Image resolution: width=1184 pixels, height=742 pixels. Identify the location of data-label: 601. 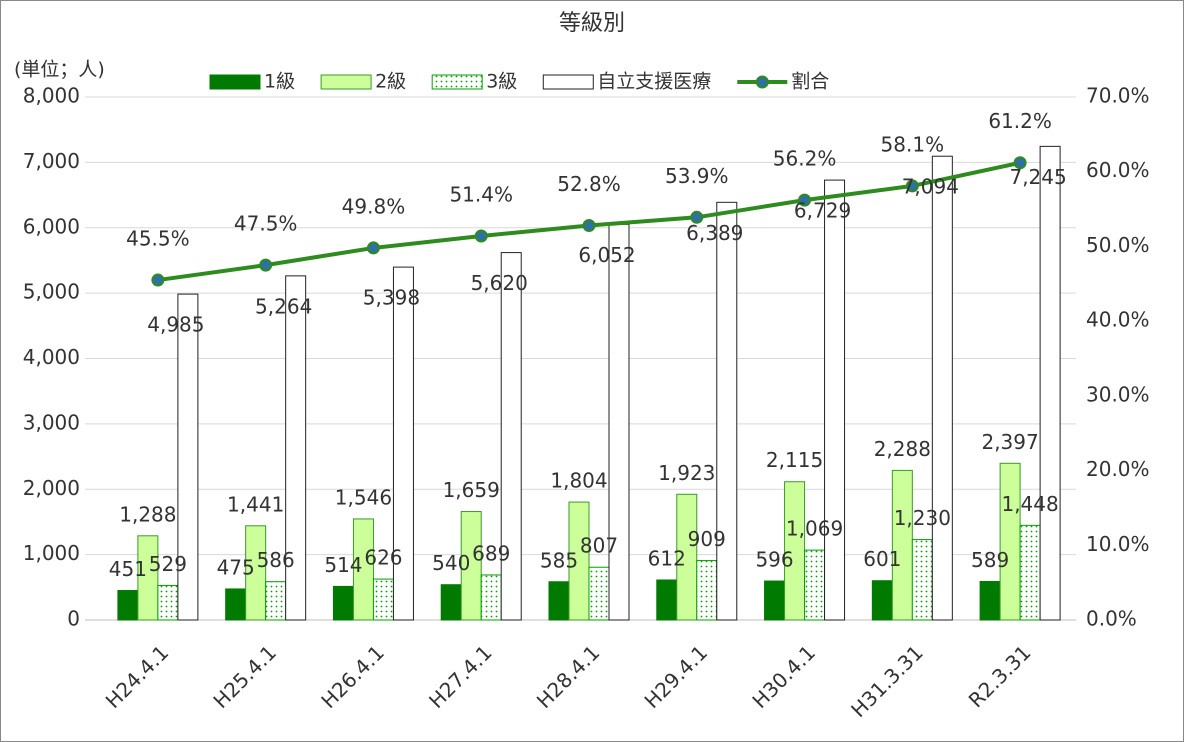
(882, 559).